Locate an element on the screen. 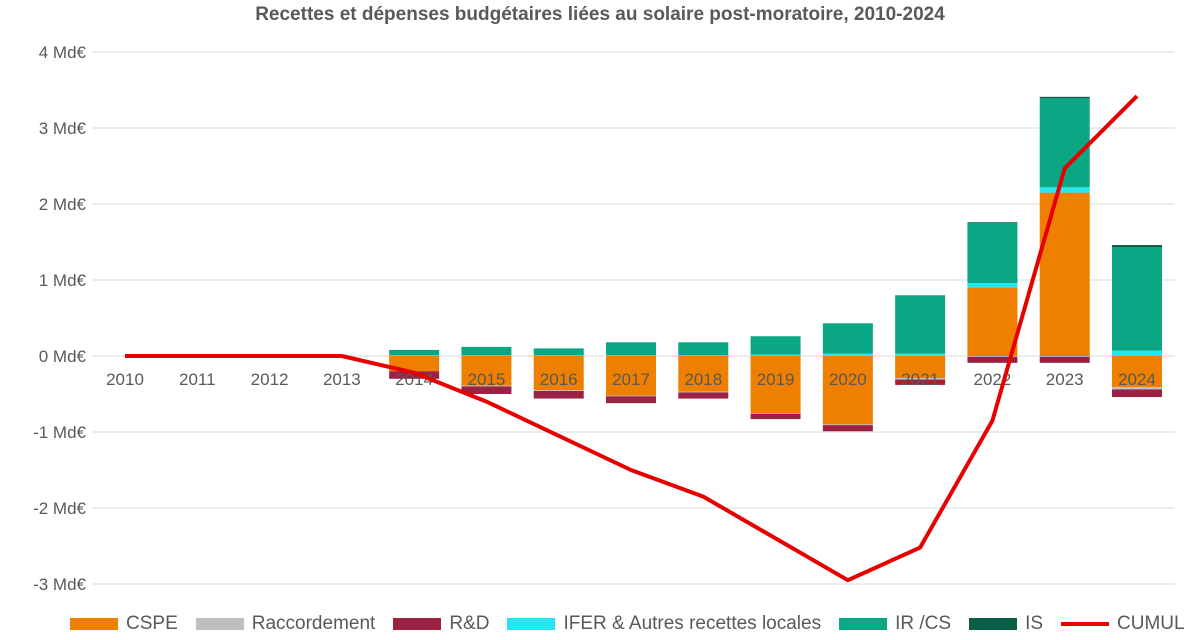 Image resolution: width=1200 pixels, height=640 pixels. x-tick-label: 2013 is located at coordinates (342, 379).